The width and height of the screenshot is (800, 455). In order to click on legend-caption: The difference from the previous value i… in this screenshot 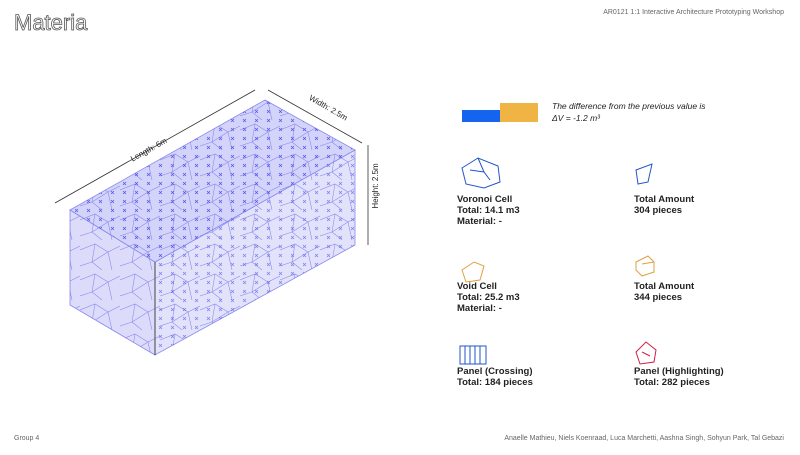, I will do `click(629, 106)`.